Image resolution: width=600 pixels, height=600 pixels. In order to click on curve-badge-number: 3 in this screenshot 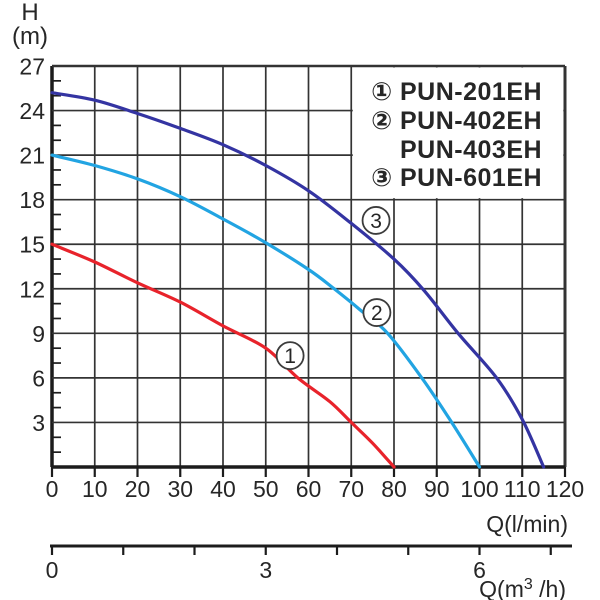, I will do `click(376, 221)`.